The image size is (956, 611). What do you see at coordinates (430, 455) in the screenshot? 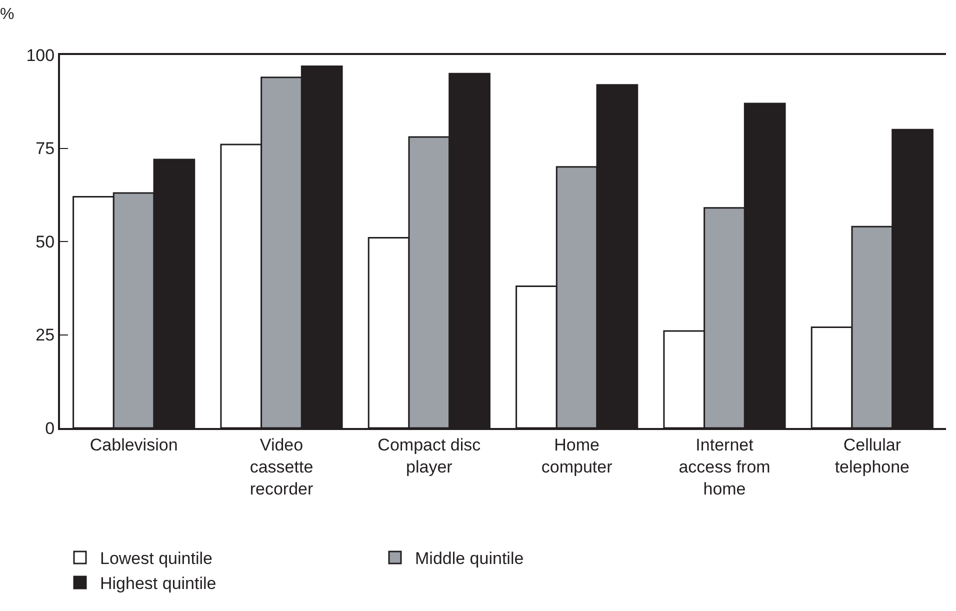
I see `x-tick-label: Compact disc player` at bounding box center [430, 455].